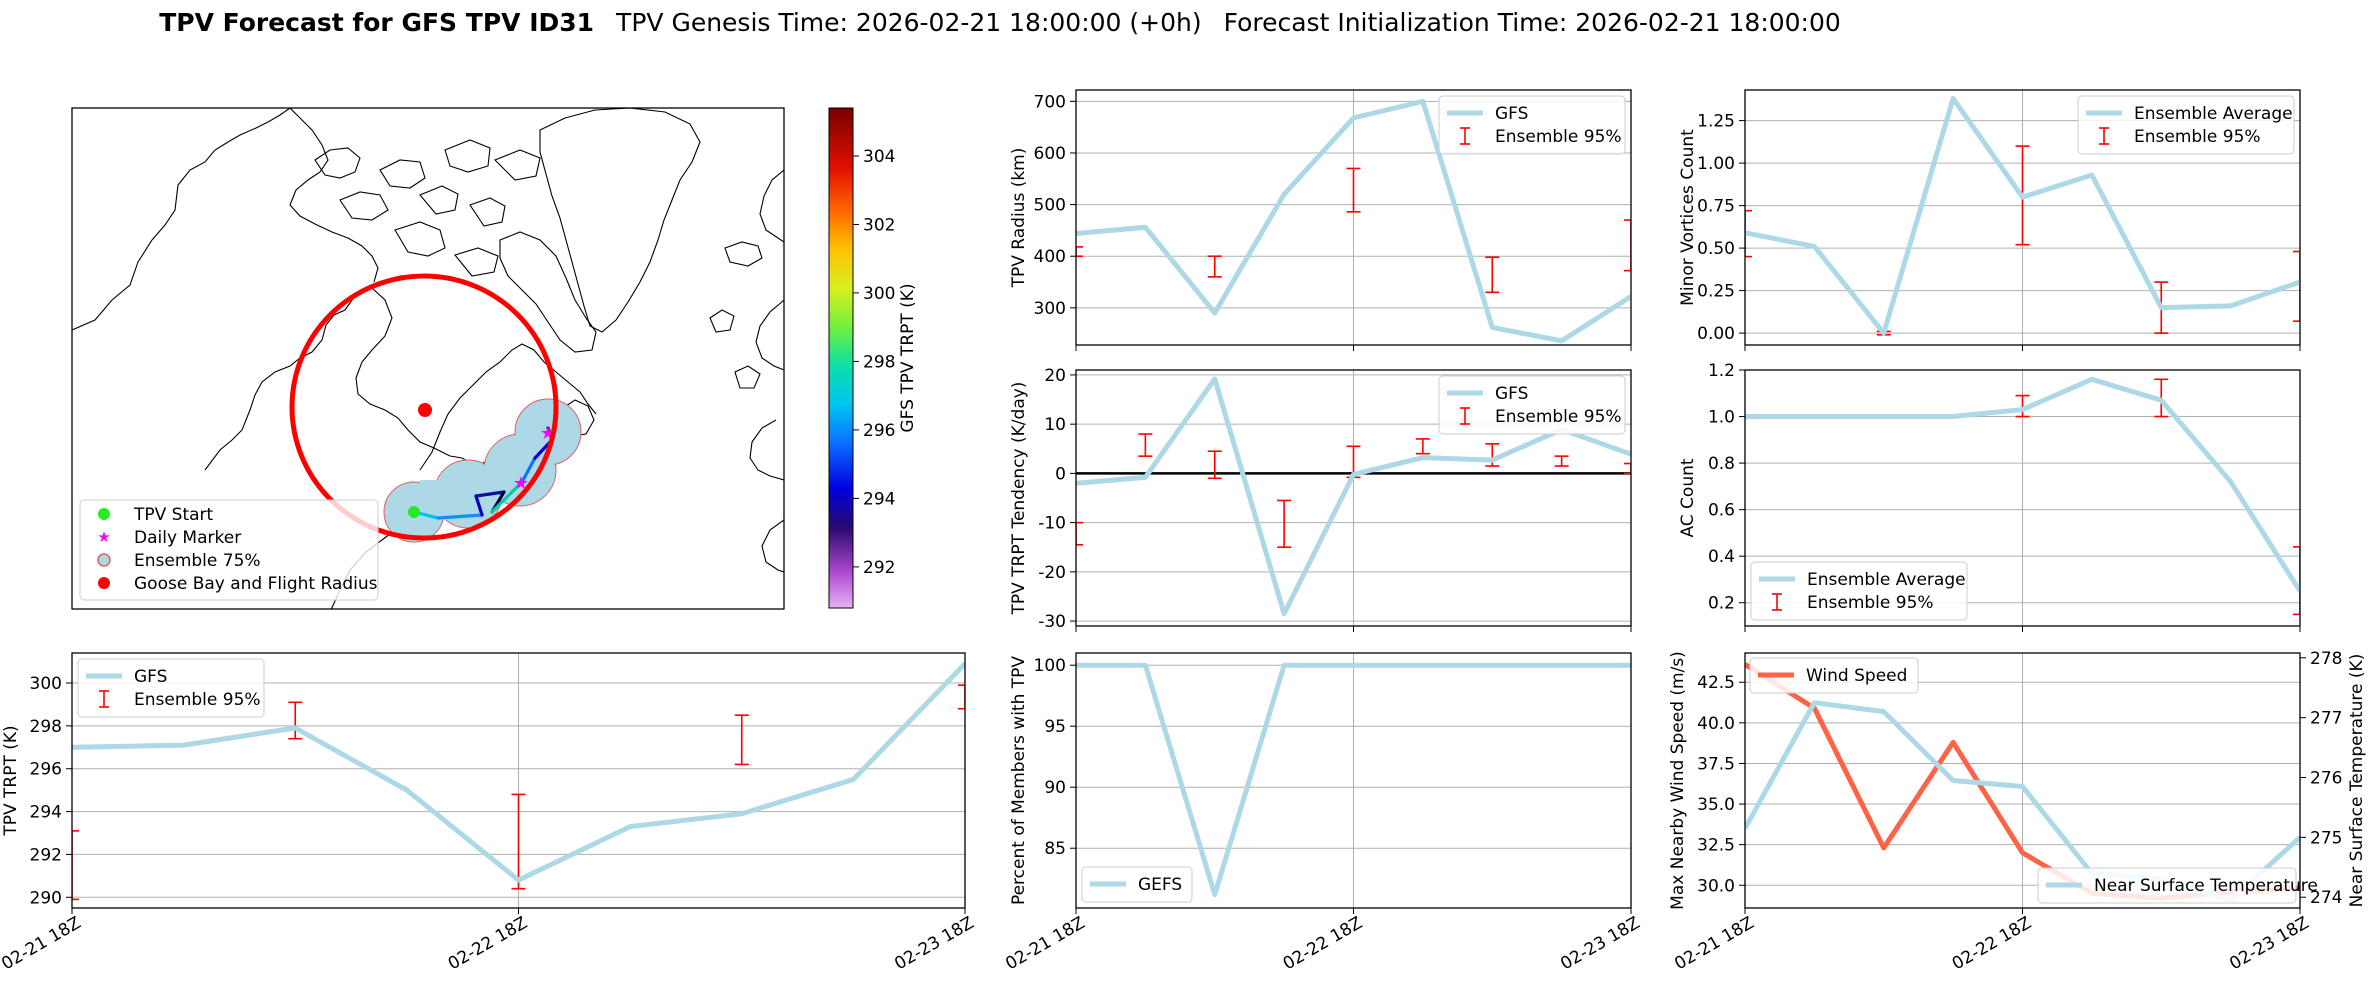 Image resolution: width=2368 pixels, height=982 pixels. I want to click on y-tick-label: 37.5, so click(1716, 764).